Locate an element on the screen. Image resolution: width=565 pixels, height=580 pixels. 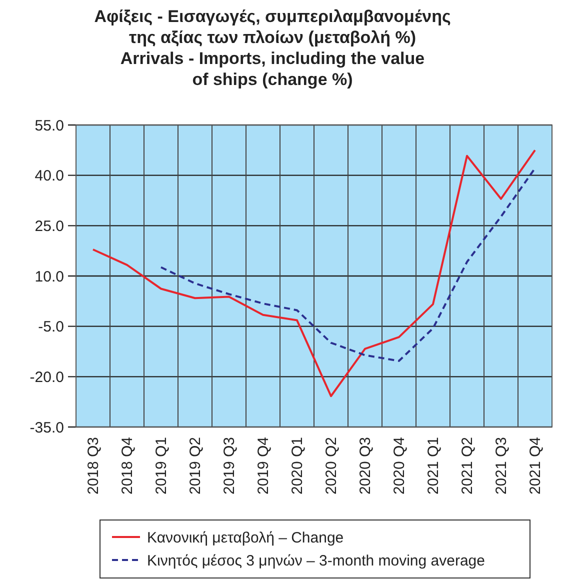
x-tick-label: 2018 Q3 is located at coordinates (93, 466).